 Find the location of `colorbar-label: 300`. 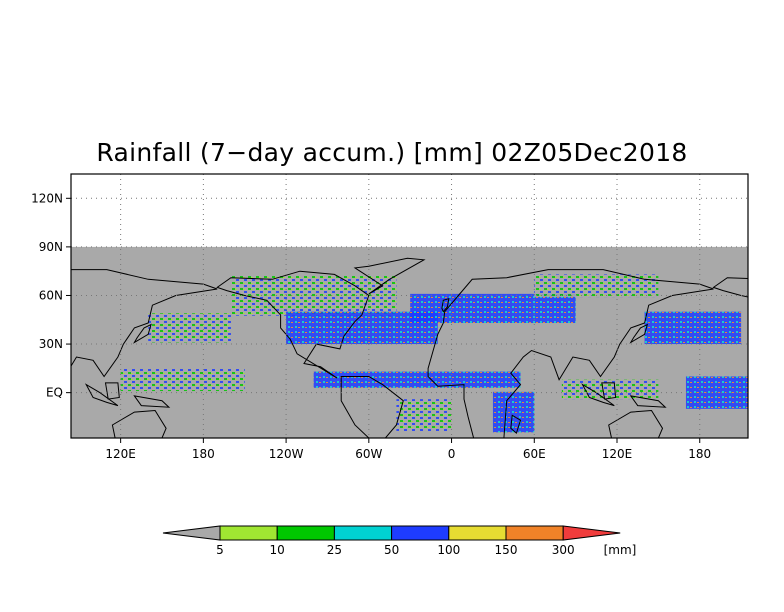

colorbar-label: 300 is located at coordinates (563, 550).